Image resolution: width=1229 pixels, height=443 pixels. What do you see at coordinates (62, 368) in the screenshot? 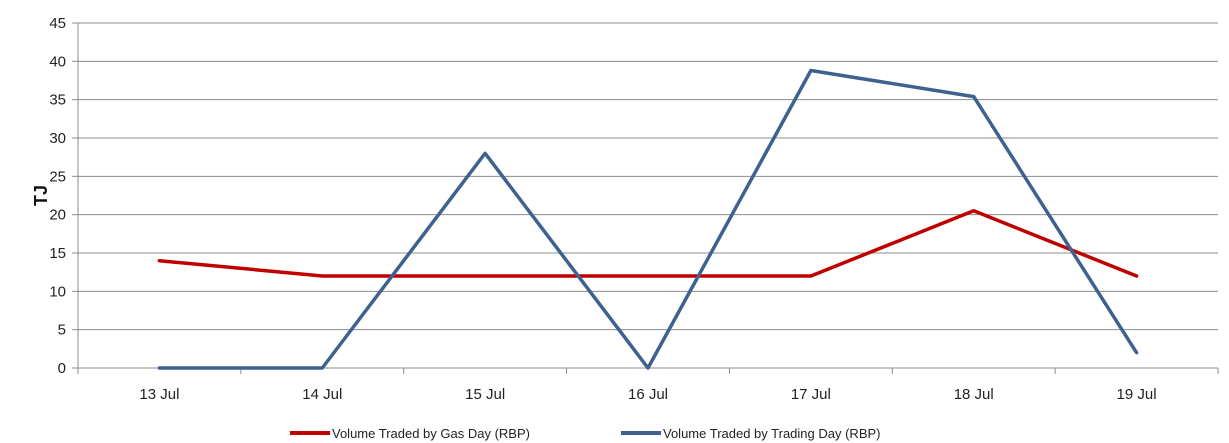
I see `y-tick-label: 0` at bounding box center [62, 368].